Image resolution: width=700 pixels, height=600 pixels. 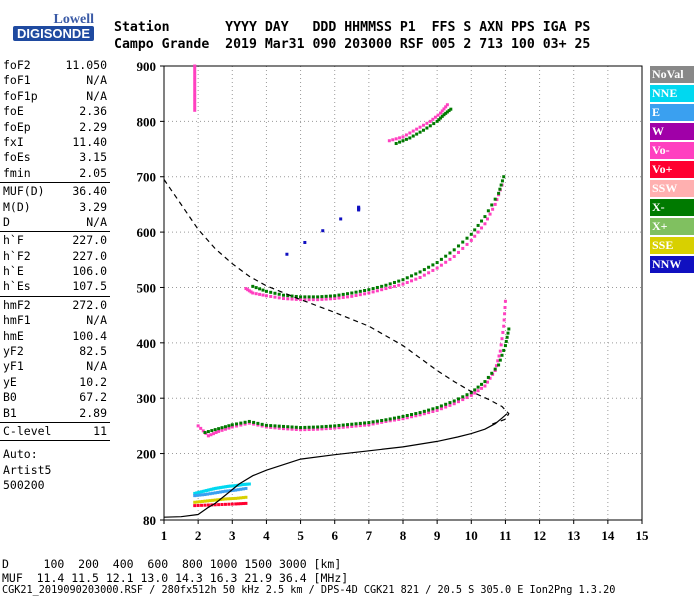 I want to click on param-name: B1, so click(x=10, y=412).